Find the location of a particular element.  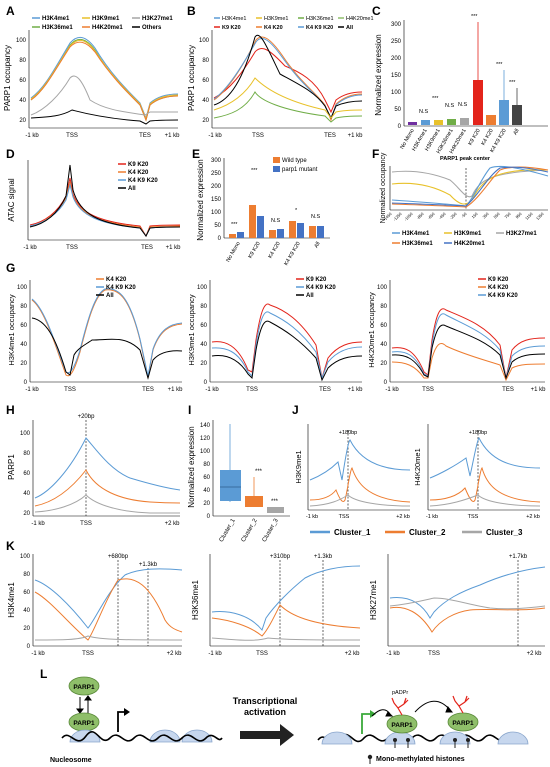

panel-k-letter: K is located at coordinates (10, 546).